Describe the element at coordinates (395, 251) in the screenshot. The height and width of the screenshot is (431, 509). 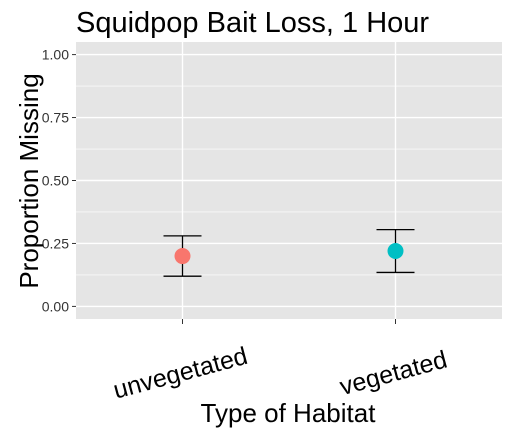
I see `data-point-vegetated` at that location.